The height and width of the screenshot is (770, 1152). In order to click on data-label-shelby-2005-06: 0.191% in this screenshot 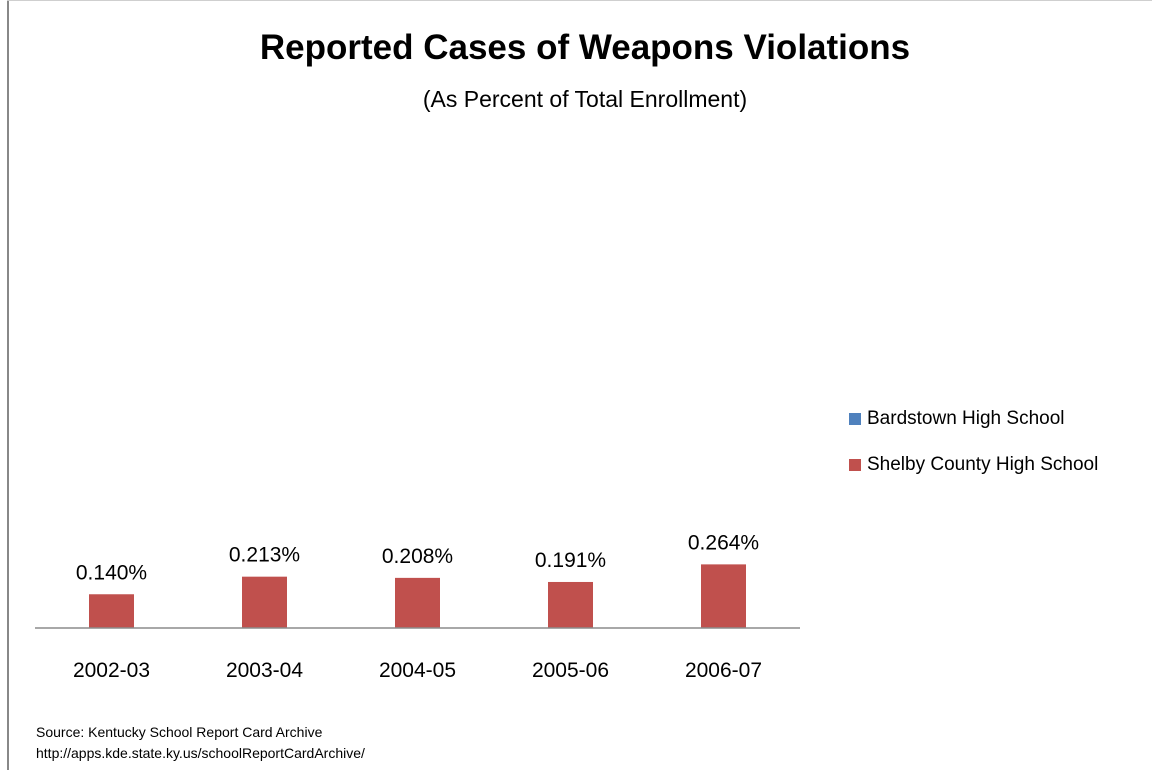, I will do `click(570, 560)`.